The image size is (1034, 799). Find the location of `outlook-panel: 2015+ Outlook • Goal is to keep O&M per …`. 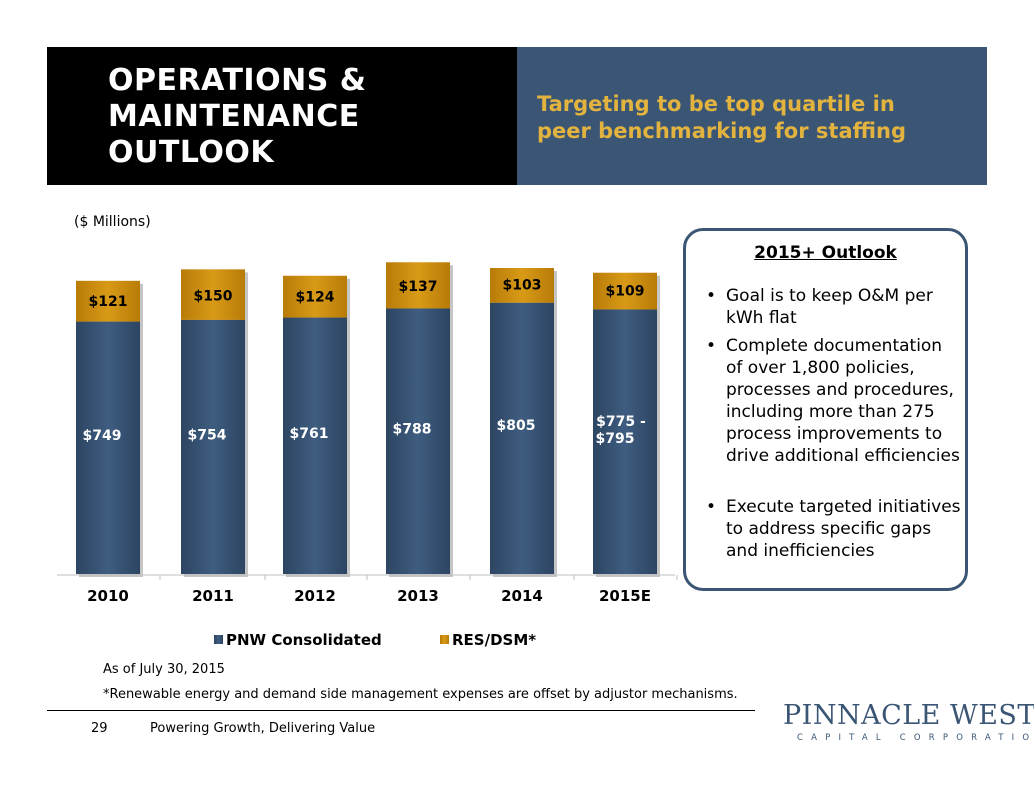

outlook-panel: 2015+ Outlook • Goal is to keep O&M per … is located at coordinates (825, 409).